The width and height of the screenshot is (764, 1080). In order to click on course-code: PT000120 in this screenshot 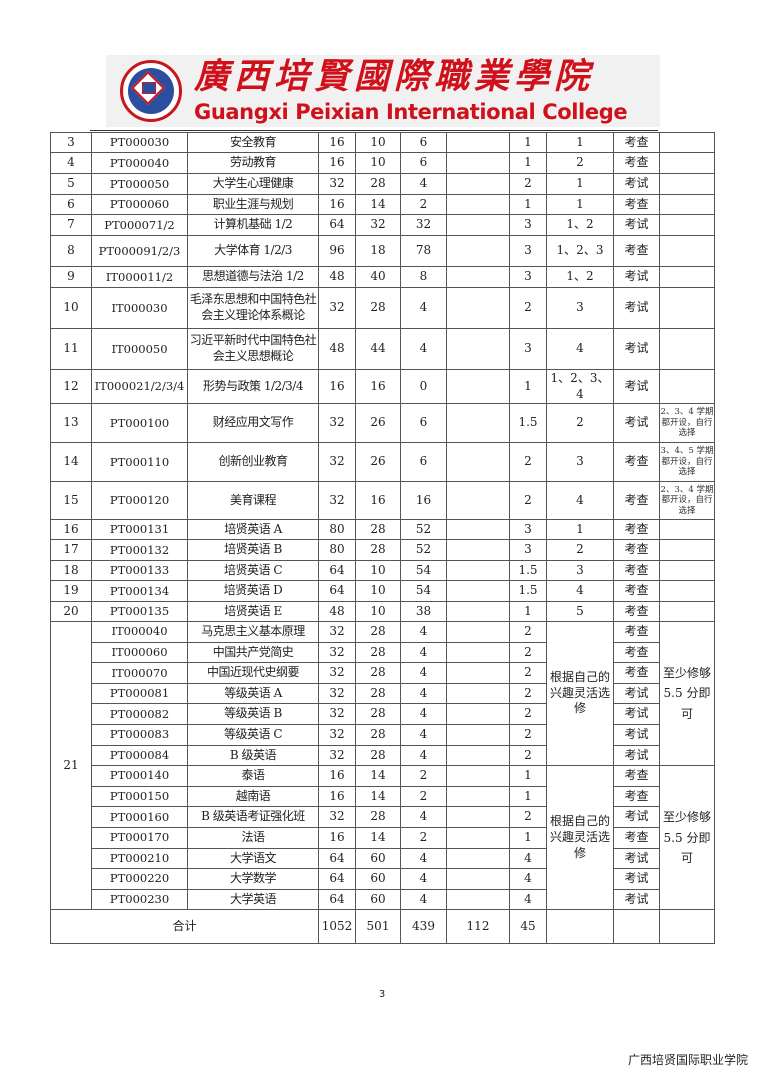, I will do `click(139, 500)`.